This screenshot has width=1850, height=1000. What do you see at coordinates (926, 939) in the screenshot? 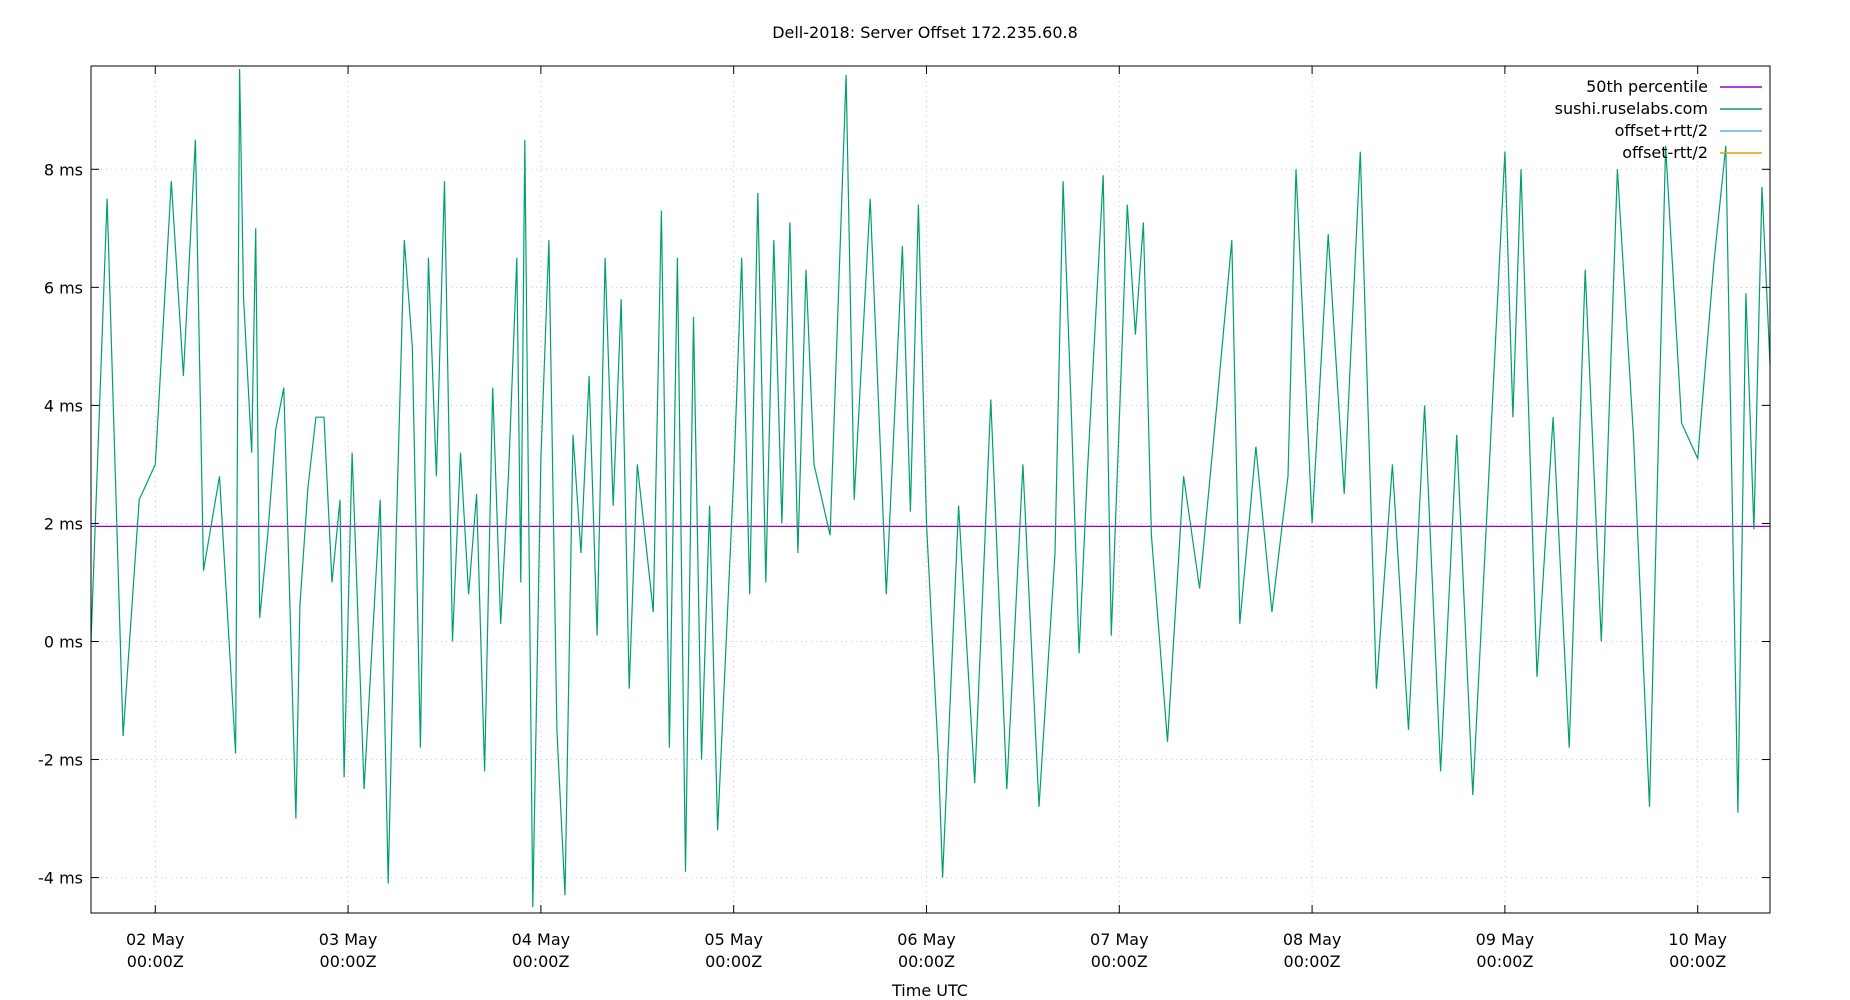
I see `x-tick-label-date: 06 May` at bounding box center [926, 939].